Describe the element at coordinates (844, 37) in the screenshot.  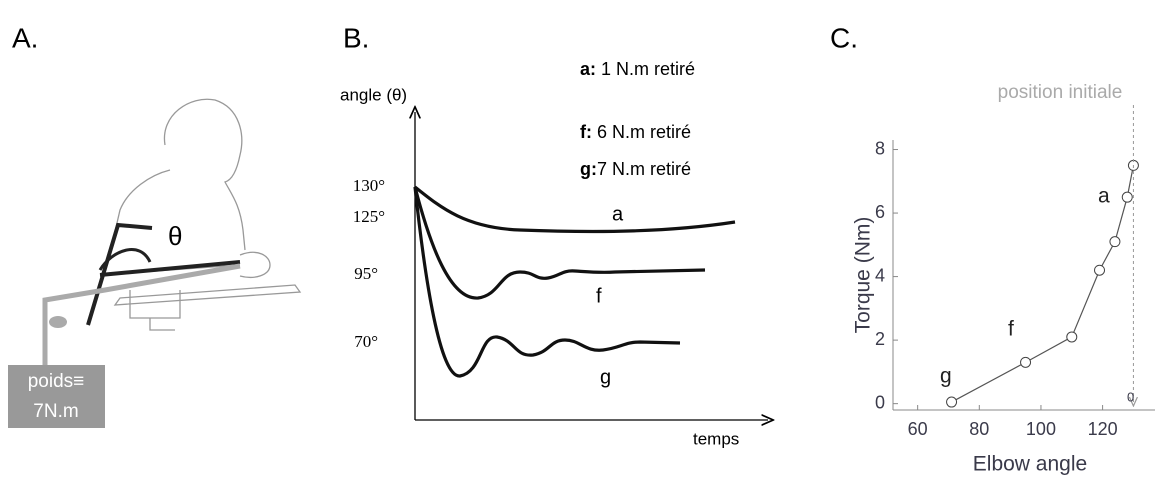
I see `panel-label: C.` at that location.